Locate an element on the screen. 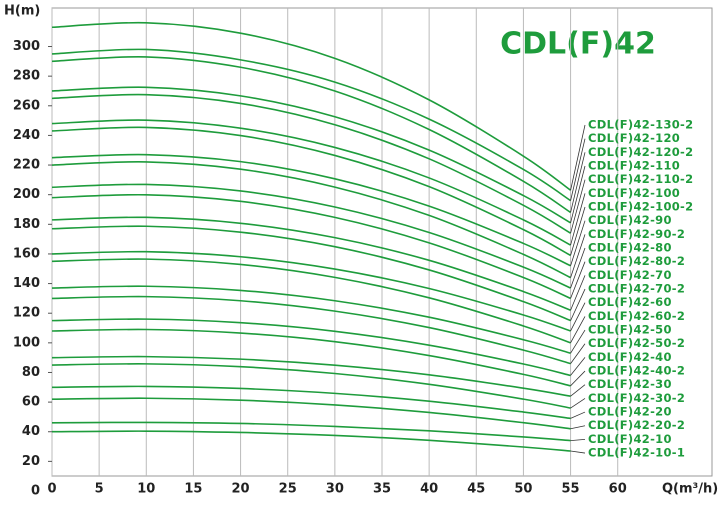 The image size is (728, 505). legend-label: CDL(F)42-30-2 is located at coordinates (636, 398).